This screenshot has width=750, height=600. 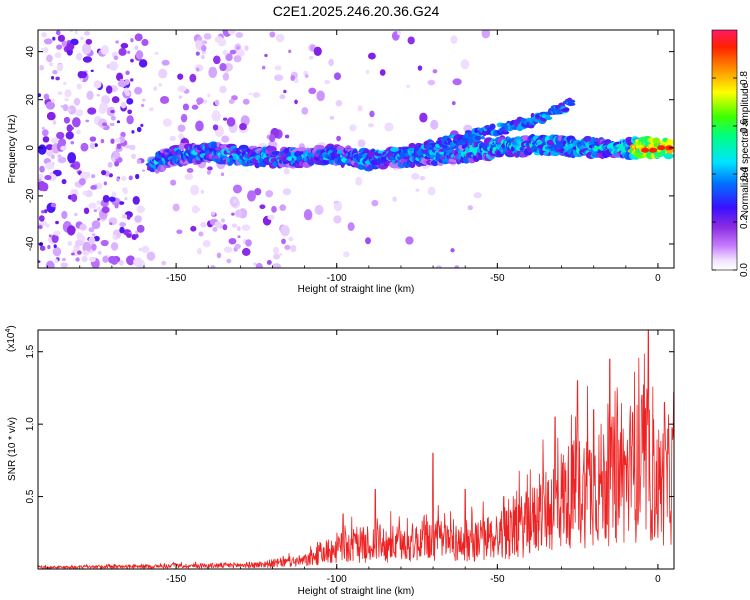 I want to click on spectrogram-x-tick-label: -50, so click(x=497, y=278).